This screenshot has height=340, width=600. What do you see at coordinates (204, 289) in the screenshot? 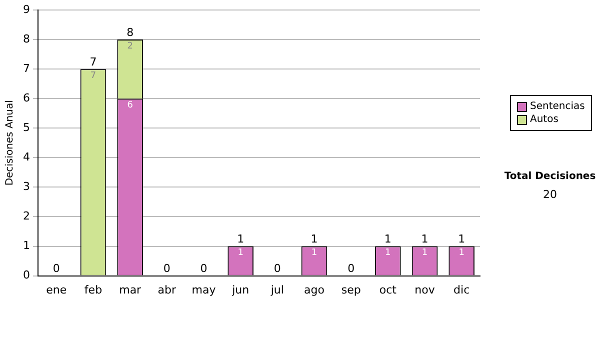
I see `x-tick-label: may` at bounding box center [204, 289].